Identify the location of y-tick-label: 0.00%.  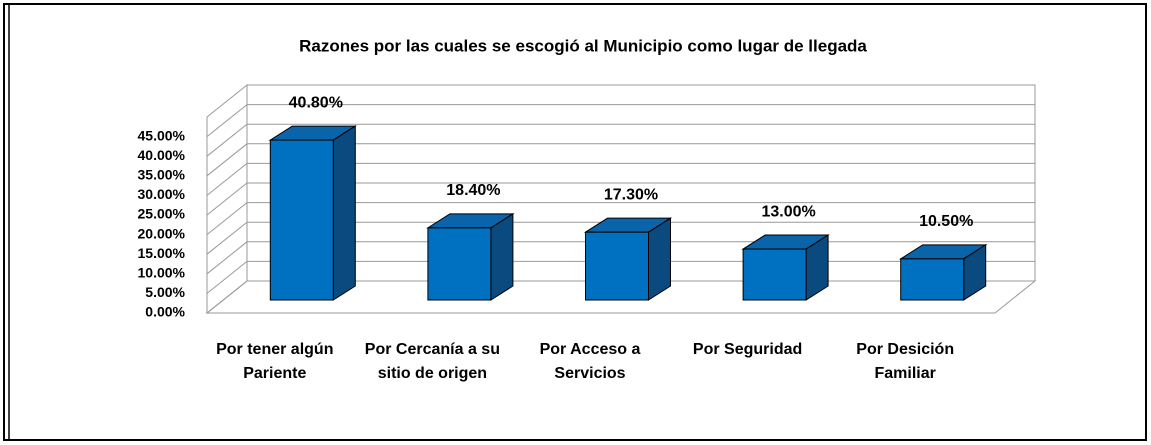
(165, 312).